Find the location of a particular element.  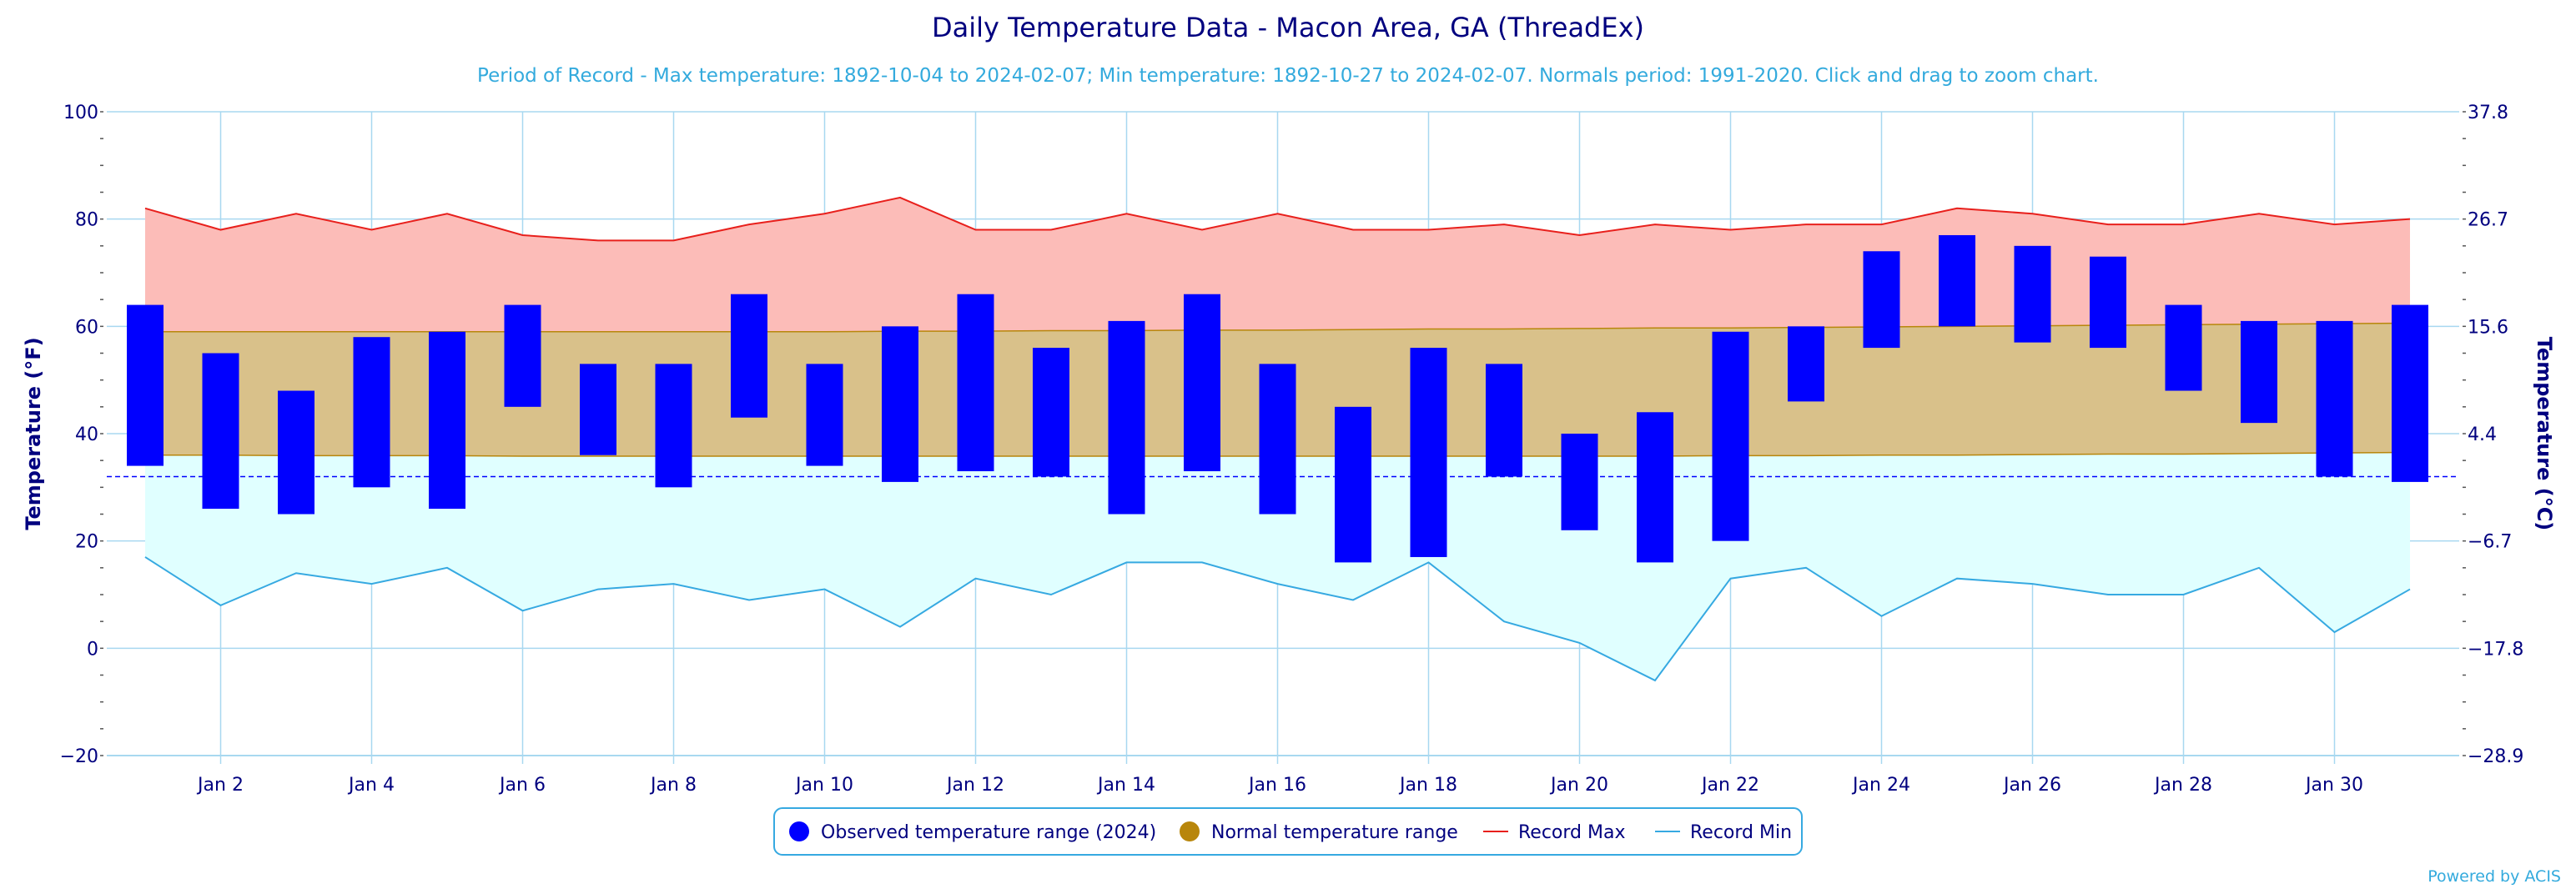

x-tick-label: Jan 4 is located at coordinates (371, 785).